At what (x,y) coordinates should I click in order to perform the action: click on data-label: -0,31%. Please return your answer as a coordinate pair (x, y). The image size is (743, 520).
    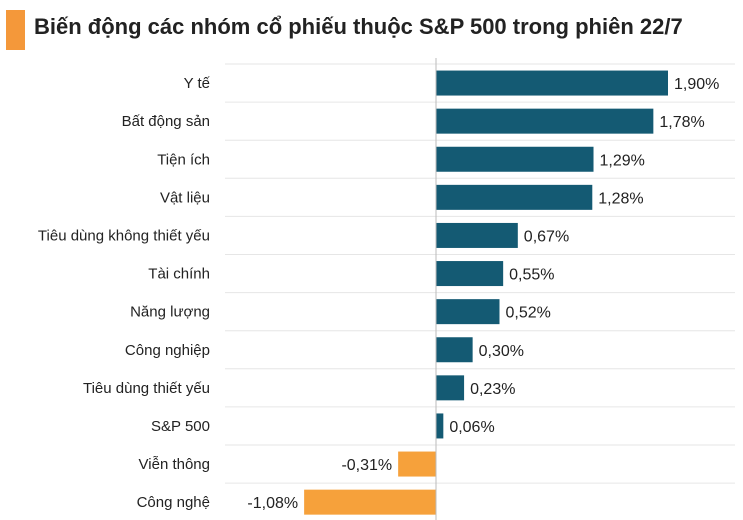
    Looking at the image, I should click on (366, 465).